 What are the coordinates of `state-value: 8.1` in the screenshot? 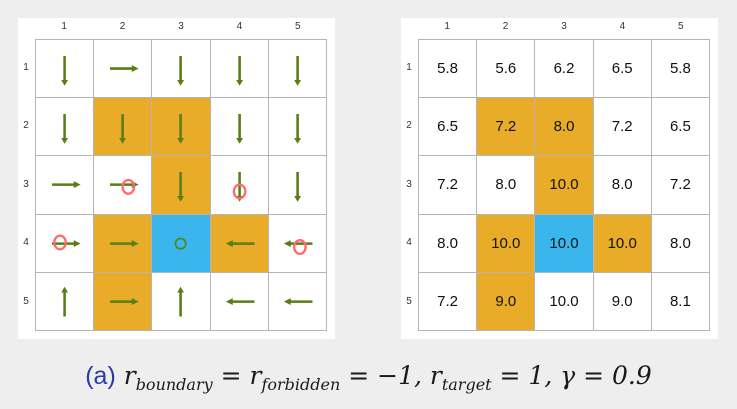 It's located at (680, 301).